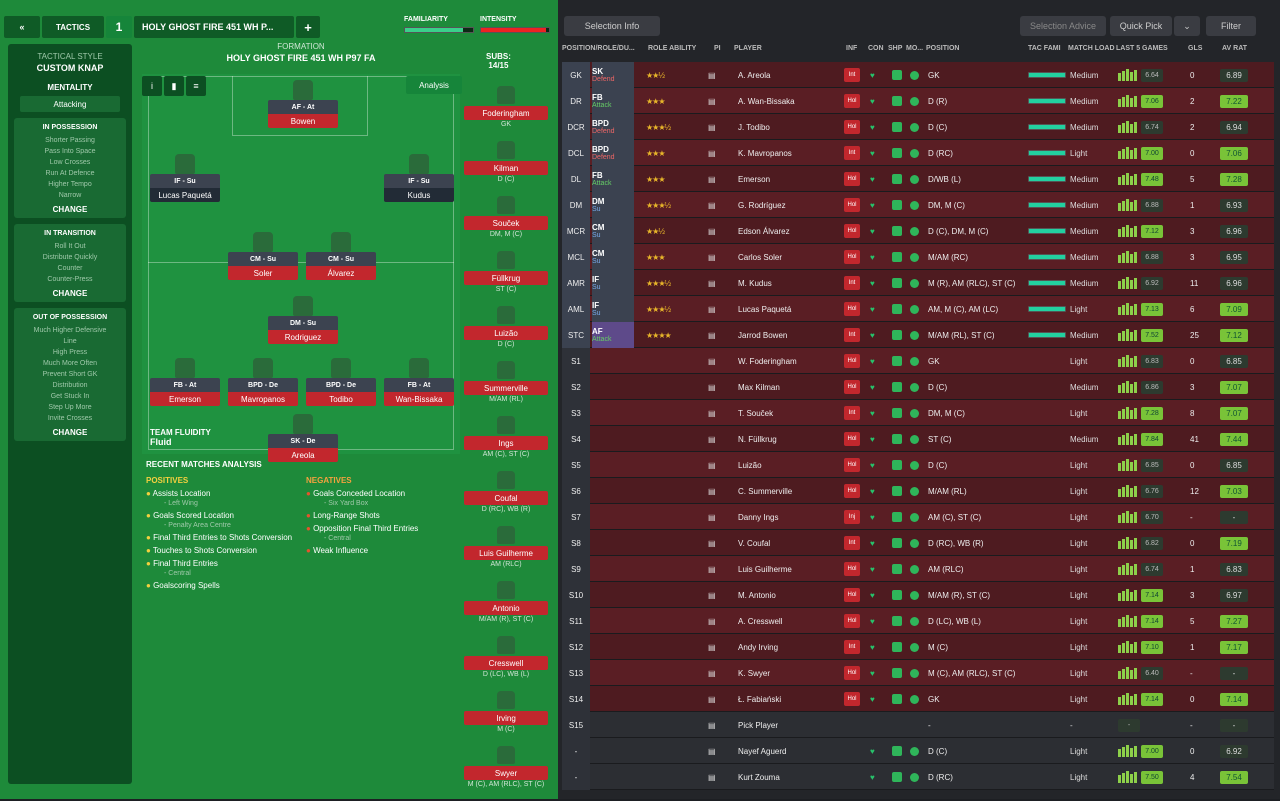 The image size is (1280, 801). I want to click on player-name: Max Kilman, so click(759, 387).